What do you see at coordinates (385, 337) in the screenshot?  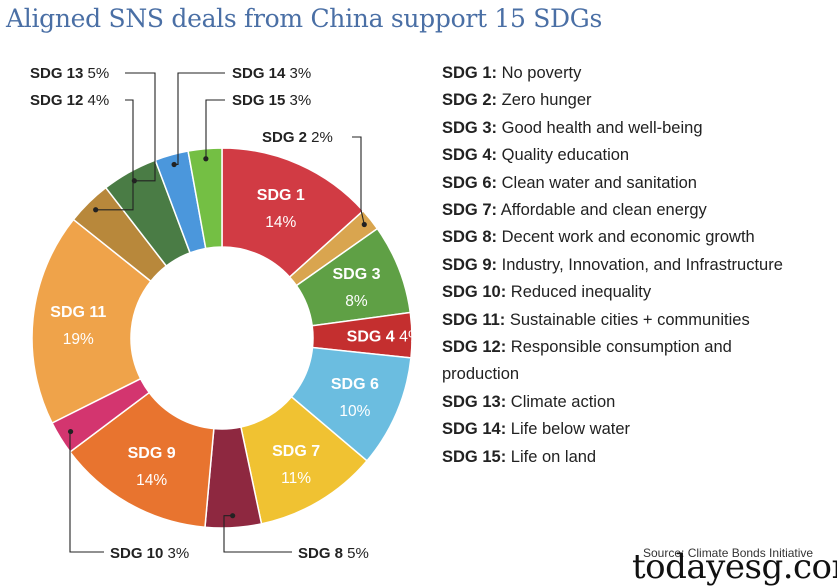 I see `slice-label: SDG 4 4%` at bounding box center [385, 337].